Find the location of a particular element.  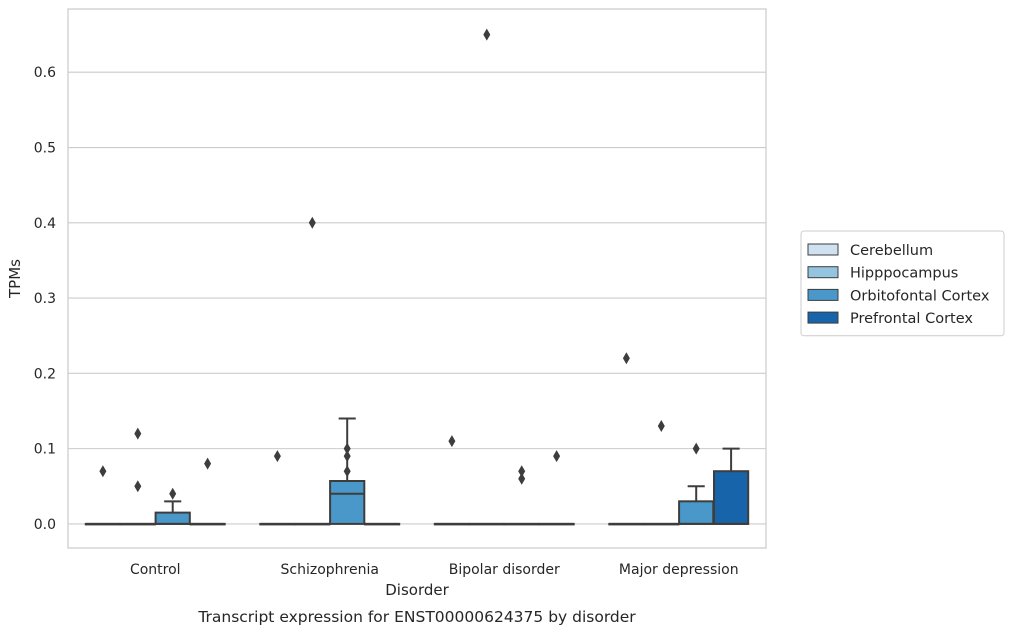

y-axis-label: TPMs is located at coordinates (15, 279).